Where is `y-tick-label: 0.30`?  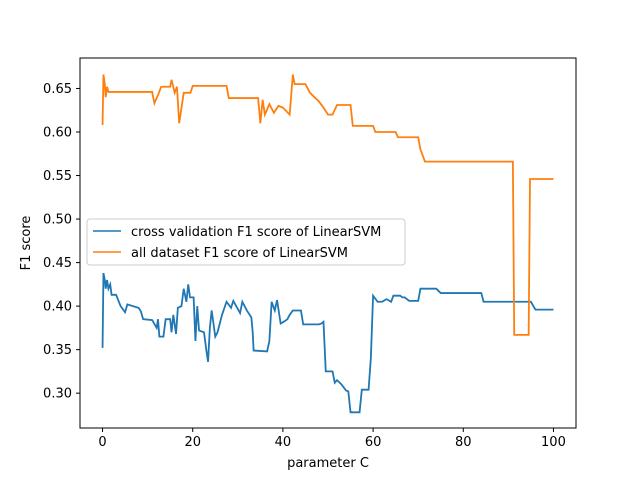 y-tick-label: 0.30 is located at coordinates (57, 394).